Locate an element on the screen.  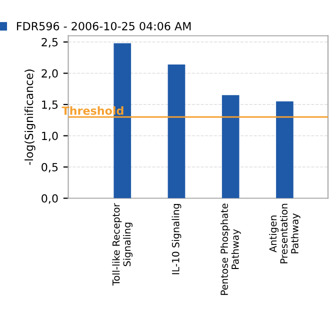
x-tick-label: Pentose Phosphate Pathway is located at coordinates (230, 249).